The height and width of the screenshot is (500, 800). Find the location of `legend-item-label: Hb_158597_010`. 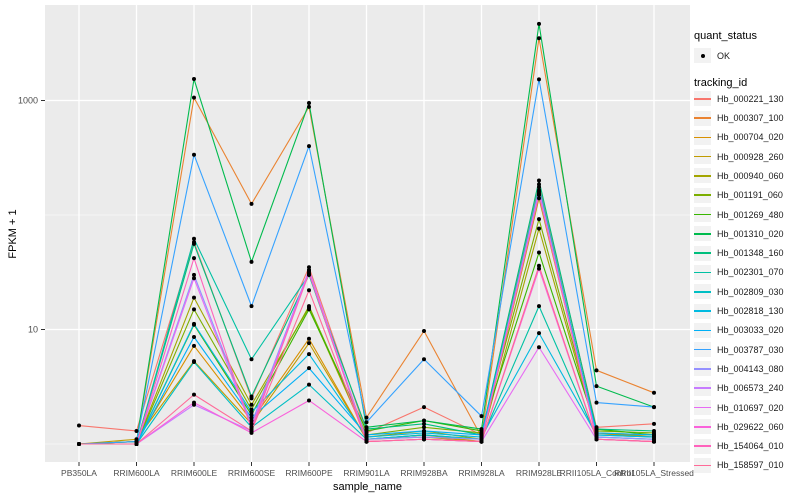

legend-item-label: Hb_158597_010 is located at coordinates (750, 465).